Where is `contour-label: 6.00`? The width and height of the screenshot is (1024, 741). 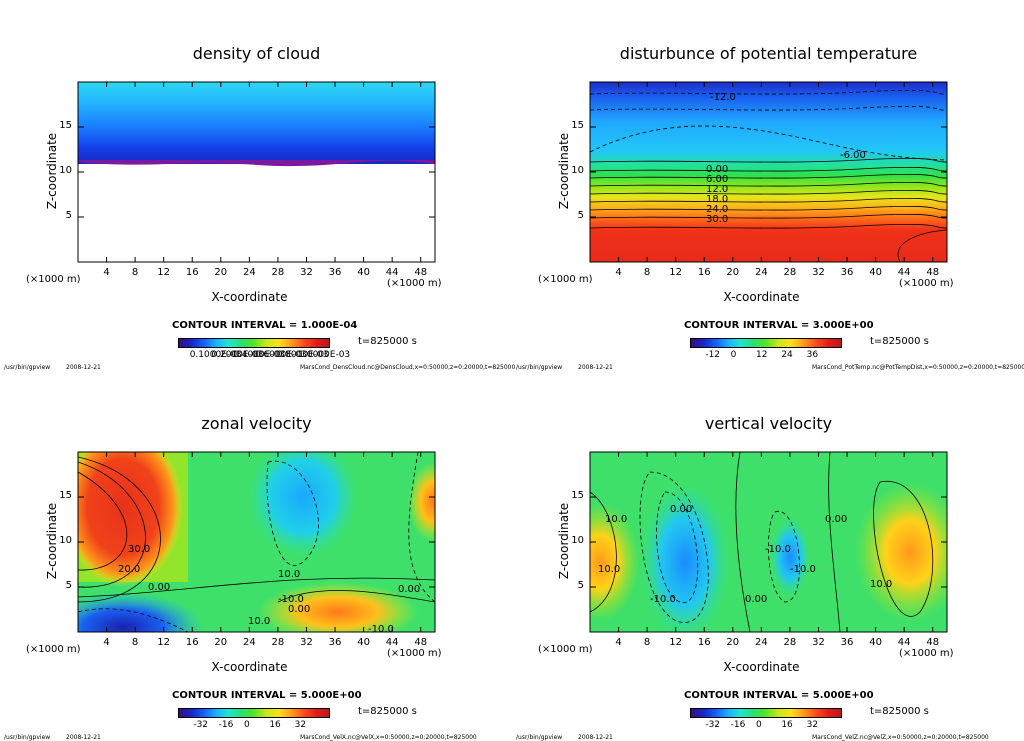
contour-label: 6.00 is located at coordinates (717, 179).